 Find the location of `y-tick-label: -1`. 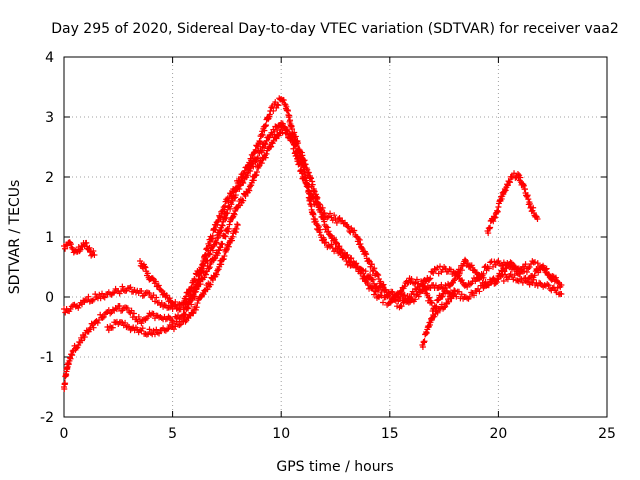

y-tick-label: -1 is located at coordinates (47, 358).